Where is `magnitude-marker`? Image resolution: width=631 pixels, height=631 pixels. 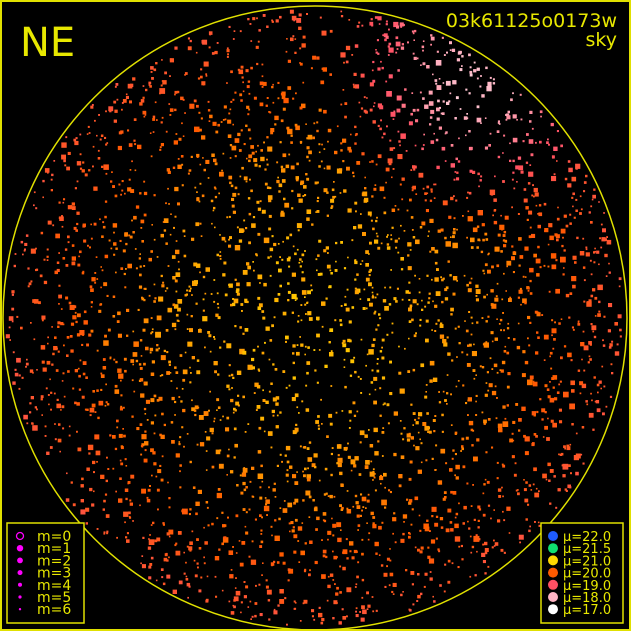 magnitude-marker is located at coordinates (20, 573).